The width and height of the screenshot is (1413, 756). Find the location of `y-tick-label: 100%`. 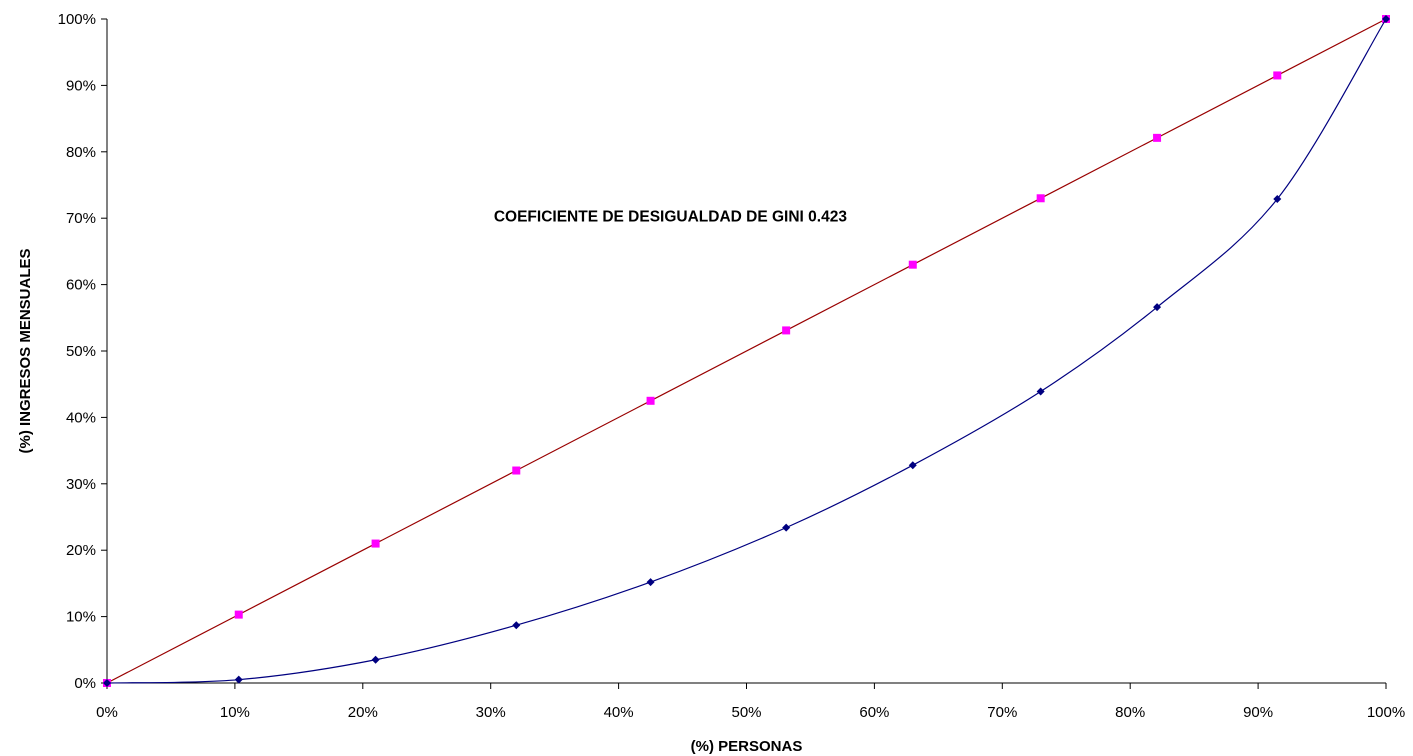

y-tick-label: 100% is located at coordinates (77, 19).